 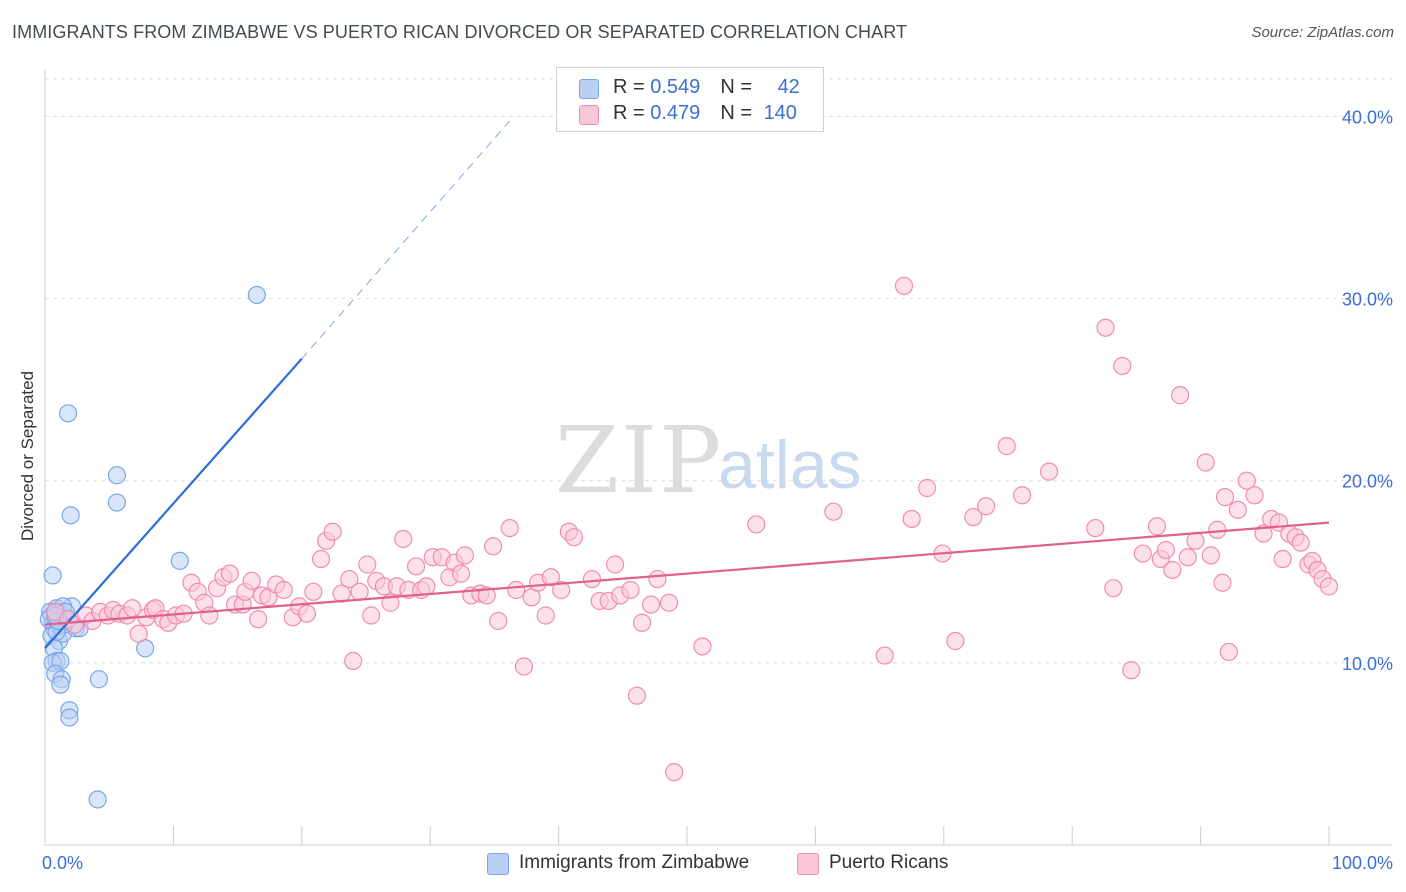 I want to click on stats-legend: R = 0.549 N = 42 R = 0.479 N = 140, so click(x=690, y=99).